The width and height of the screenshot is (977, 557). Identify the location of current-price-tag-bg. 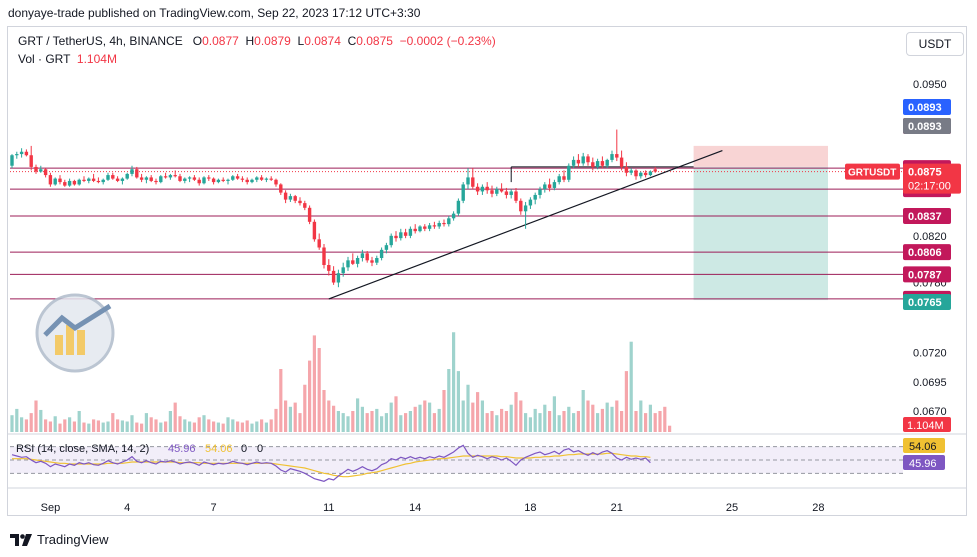
(932, 178).